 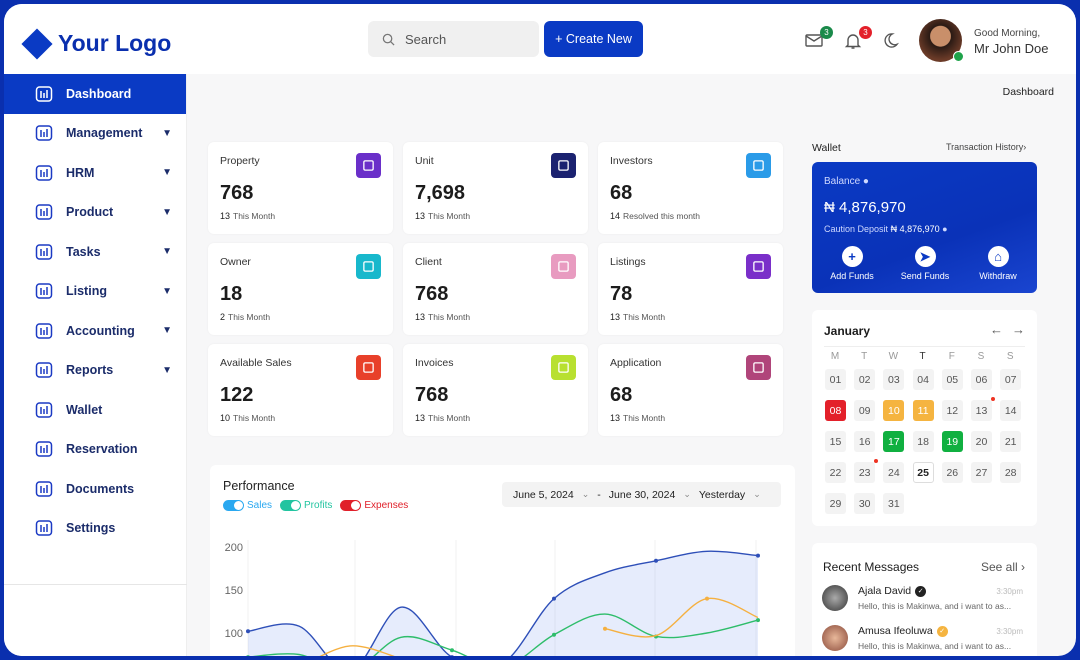 What do you see at coordinates (894, 503) in the screenshot?
I see `calendar-day: 31` at bounding box center [894, 503].